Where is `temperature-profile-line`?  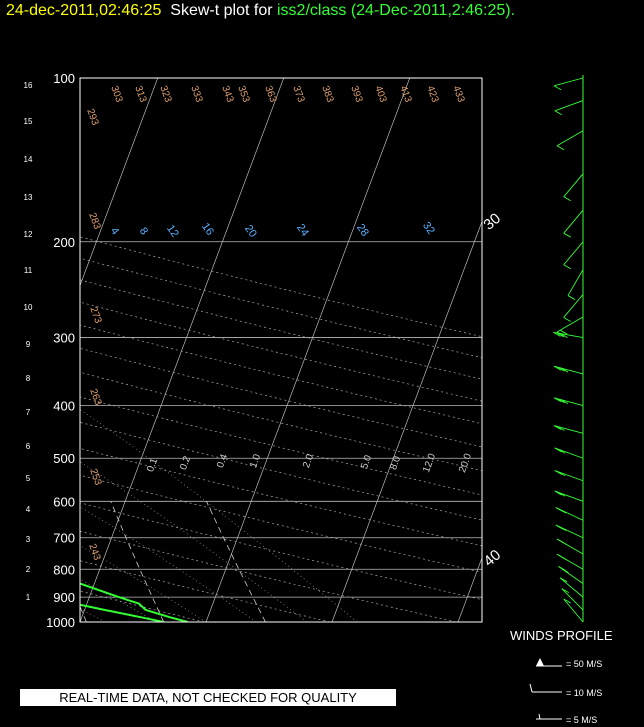 temperature-profile-line is located at coordinates (134, 602).